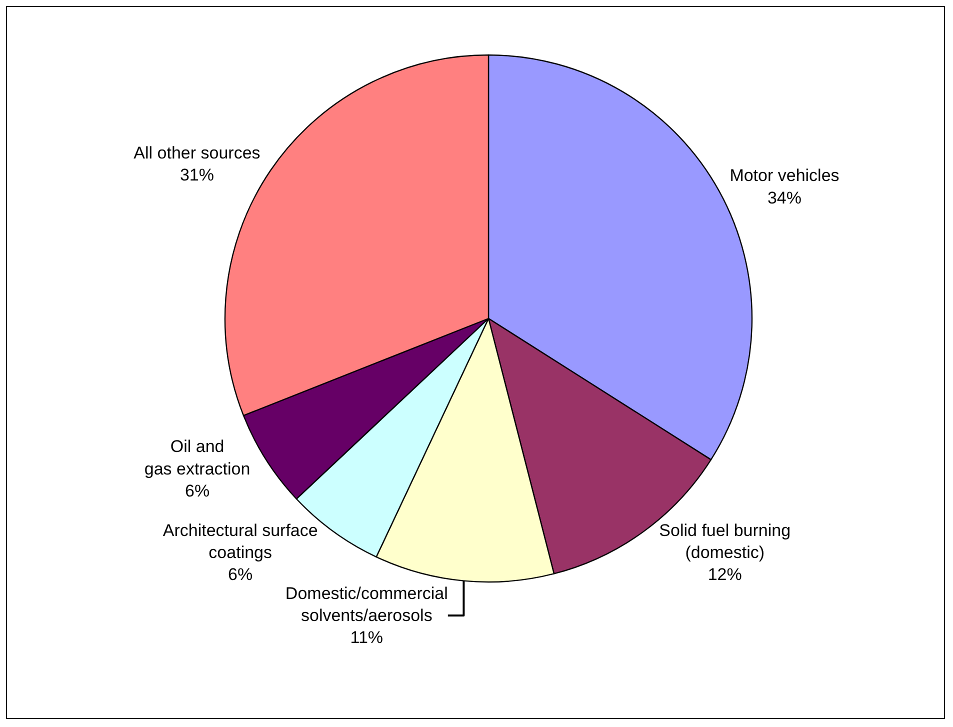  I want to click on data-label: 11%, so click(367, 638).